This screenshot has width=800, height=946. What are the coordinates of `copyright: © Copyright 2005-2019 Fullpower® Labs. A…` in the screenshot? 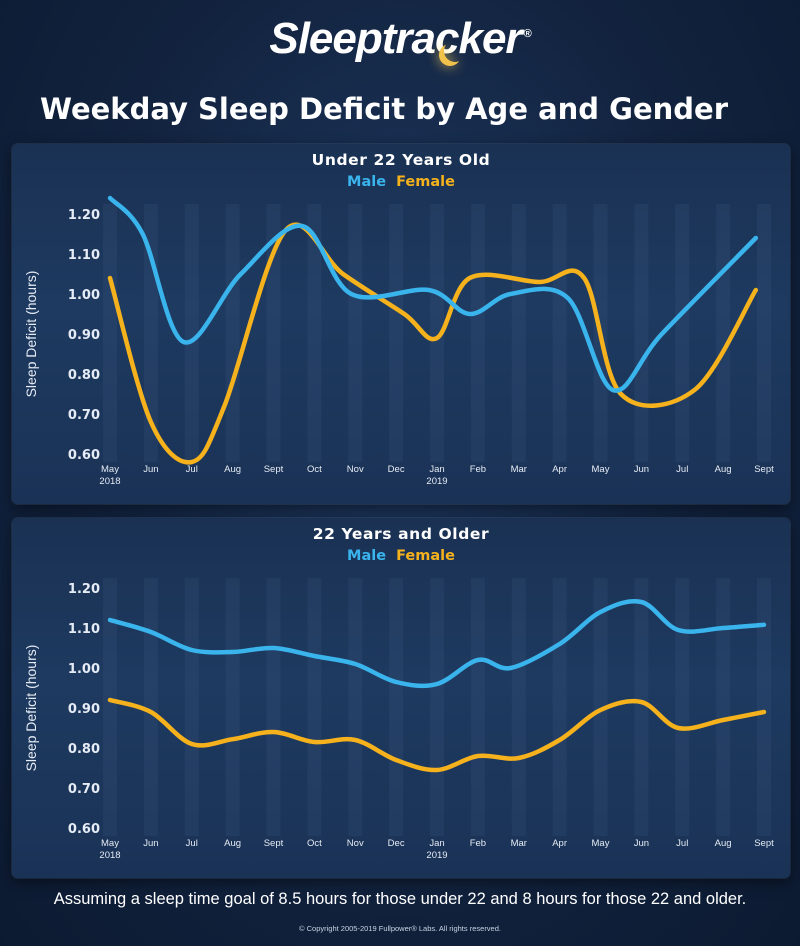 It's located at (400, 928).